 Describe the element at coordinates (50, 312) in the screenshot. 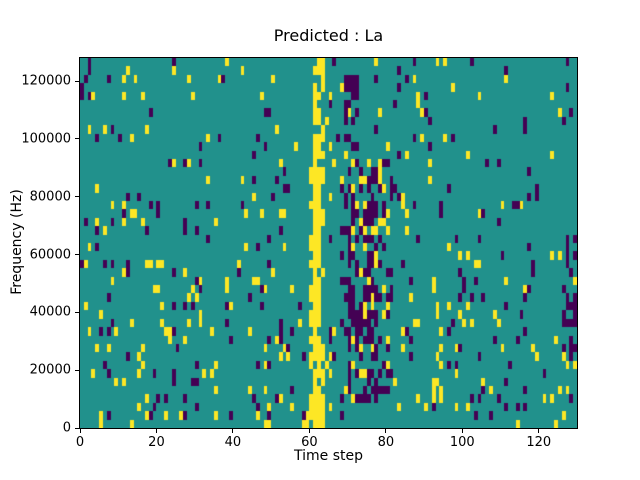

I see `y-tick-label: 40000` at that location.